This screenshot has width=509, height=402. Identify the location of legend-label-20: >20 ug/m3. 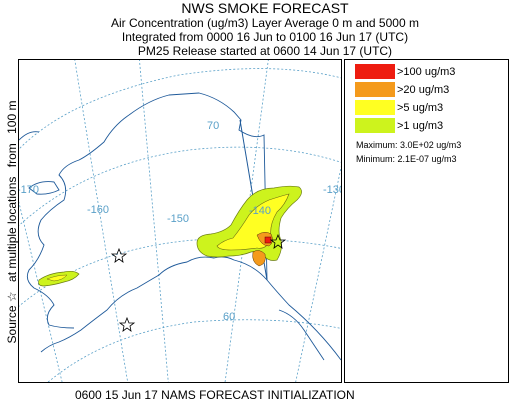
(423, 90).